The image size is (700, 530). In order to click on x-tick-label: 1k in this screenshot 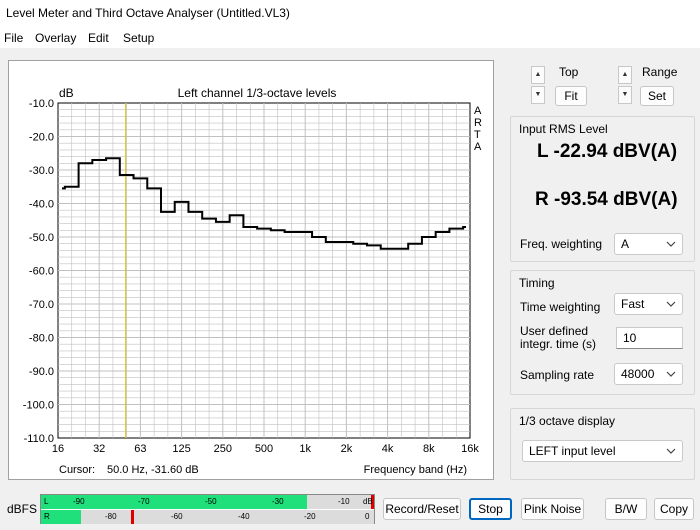, I will do `click(305, 449)`.